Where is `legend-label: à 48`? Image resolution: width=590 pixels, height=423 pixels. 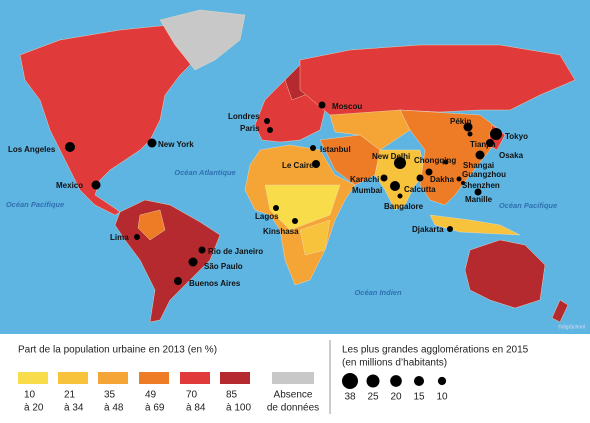 legend-label: à 48 is located at coordinates (114, 408).